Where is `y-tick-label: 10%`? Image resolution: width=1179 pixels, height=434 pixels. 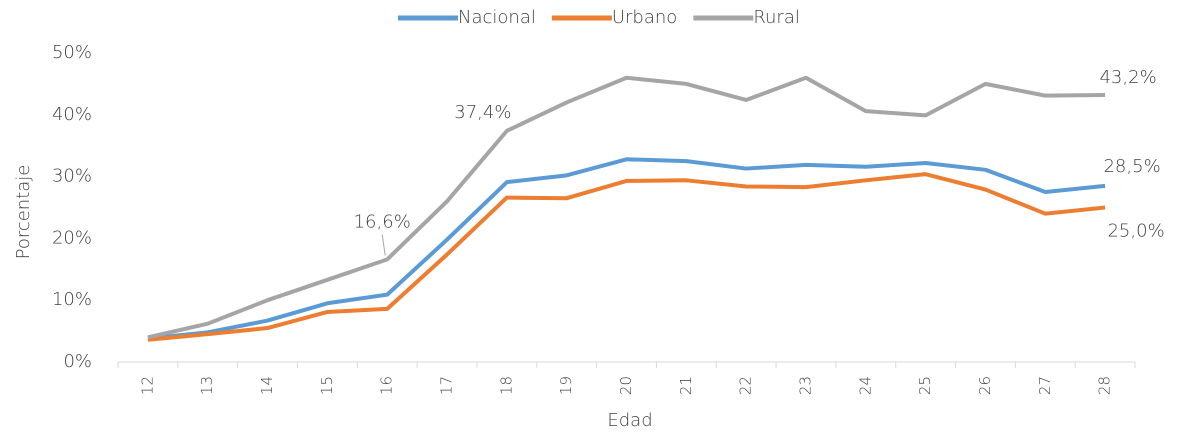
y-tick-label: 10% is located at coordinates (72, 299).